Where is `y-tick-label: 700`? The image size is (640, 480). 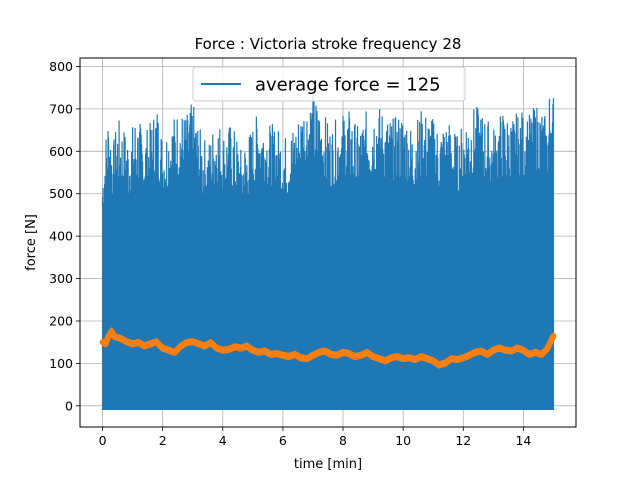
y-tick-label: 700 is located at coordinates (61, 108).